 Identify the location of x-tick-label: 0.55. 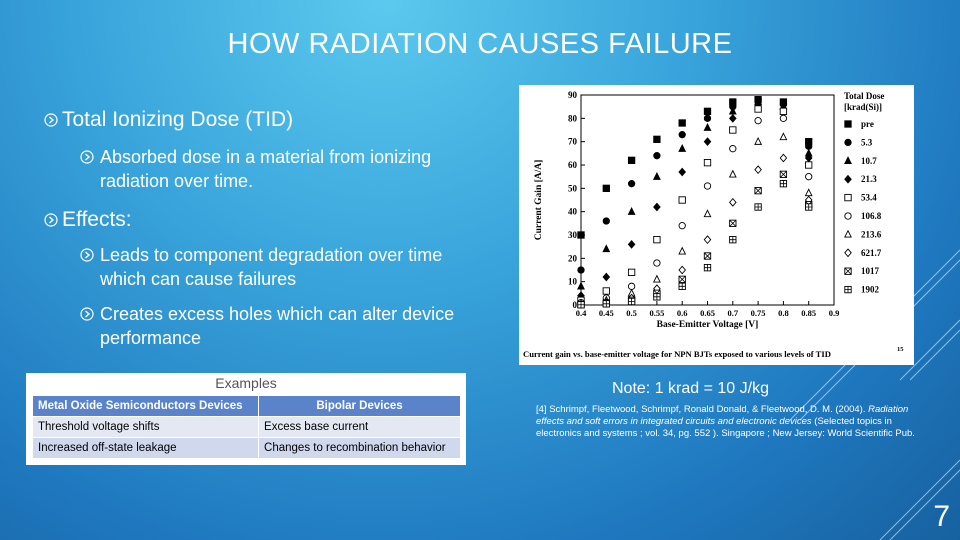
(656, 313).